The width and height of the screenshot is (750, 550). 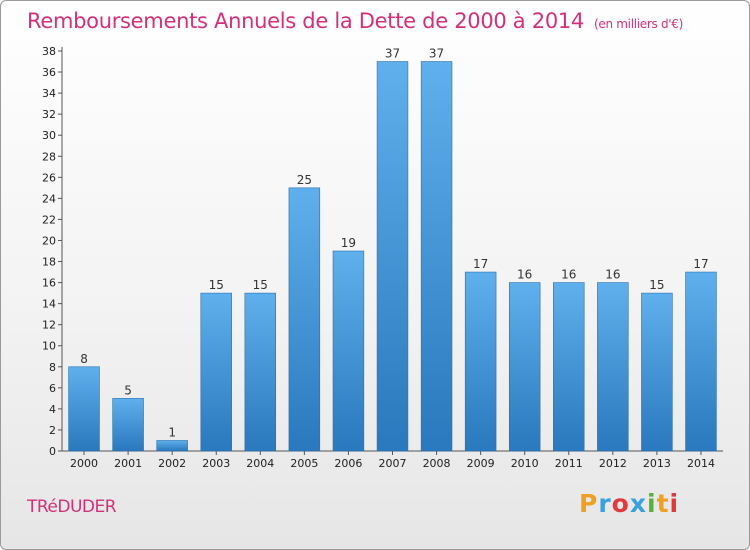 What do you see at coordinates (639, 24) in the screenshot?
I see `chart-unit: (en milliers d'€)` at bounding box center [639, 24].